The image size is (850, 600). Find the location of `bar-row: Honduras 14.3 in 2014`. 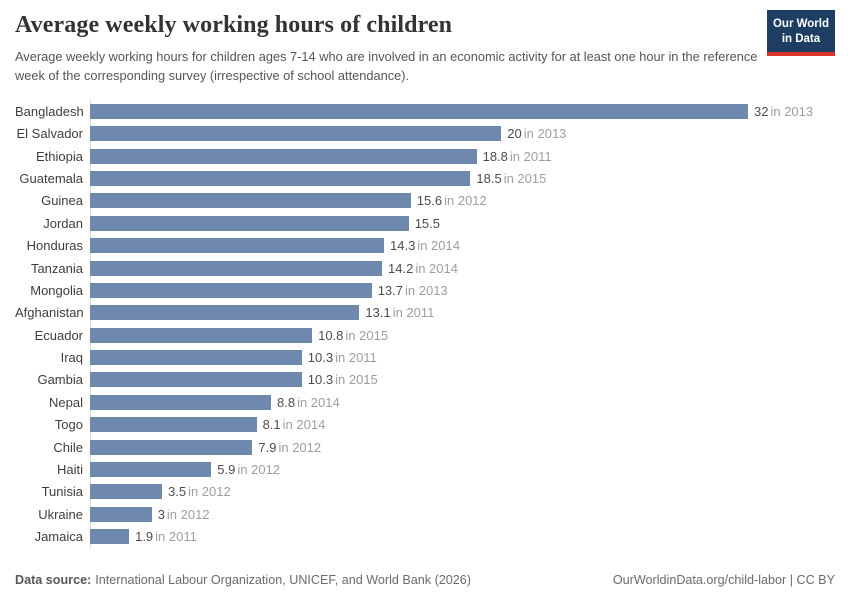

bar-row: Honduras 14.3 in 2014 is located at coordinates (425, 245).